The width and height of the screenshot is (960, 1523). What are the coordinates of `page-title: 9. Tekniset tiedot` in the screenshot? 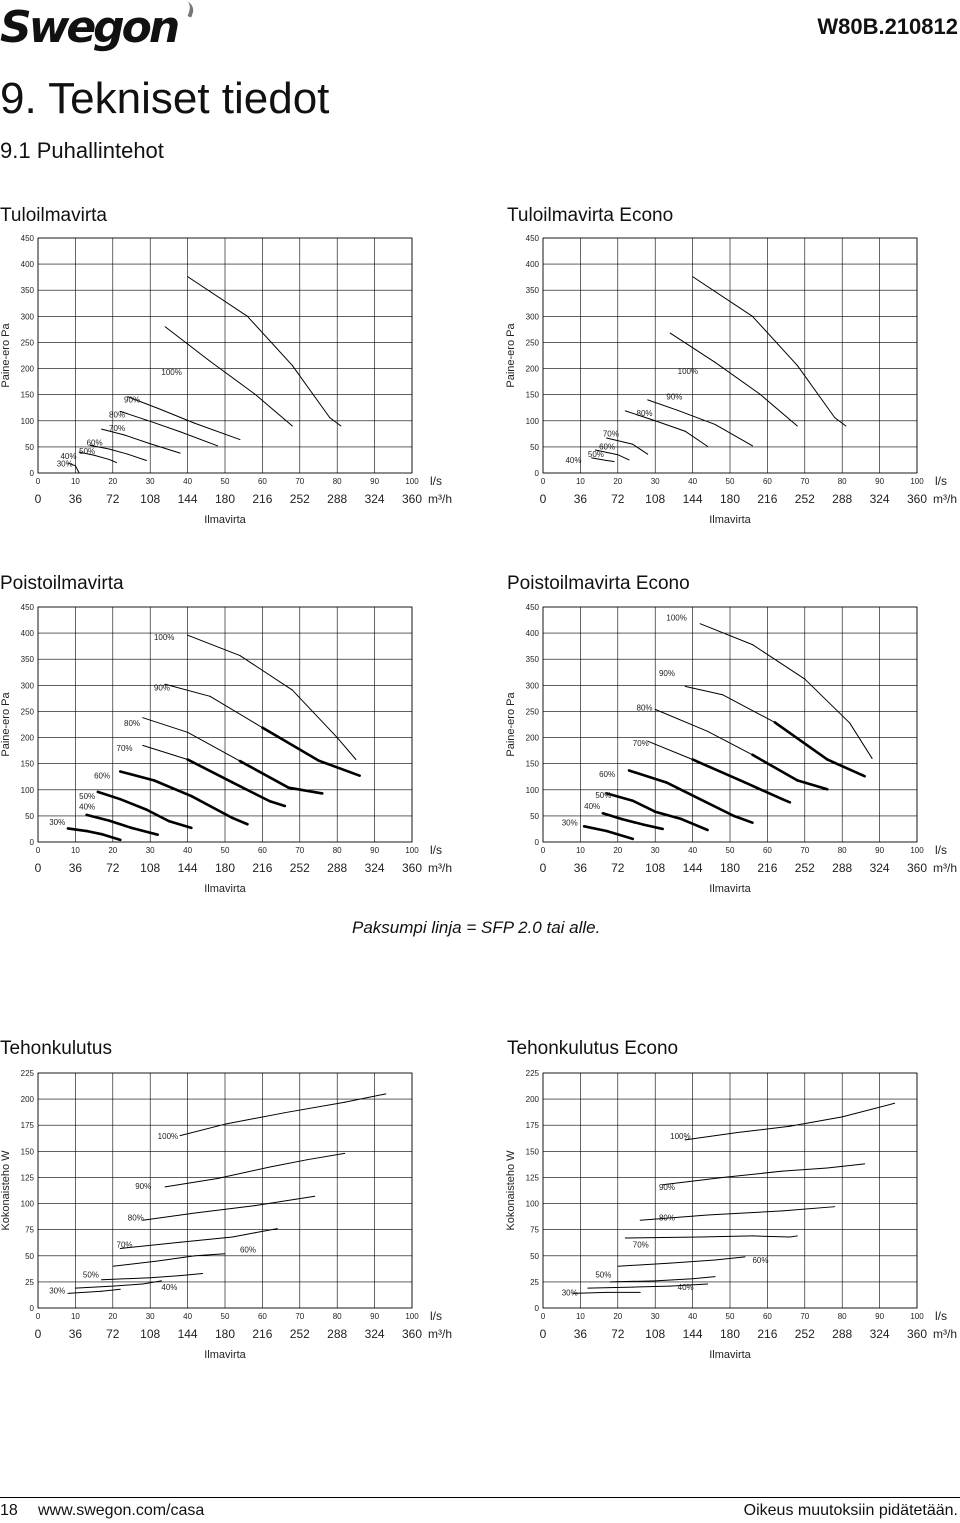 It's located at (165, 98).